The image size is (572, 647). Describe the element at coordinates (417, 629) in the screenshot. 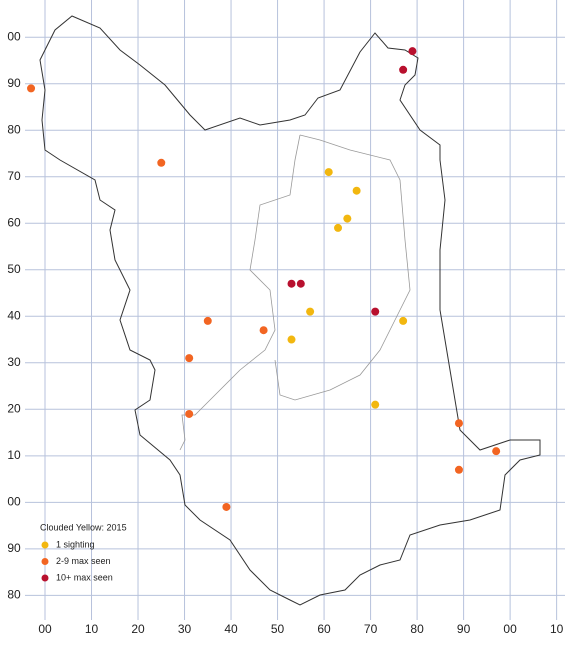

I see `x-tick-label: 80` at that location.